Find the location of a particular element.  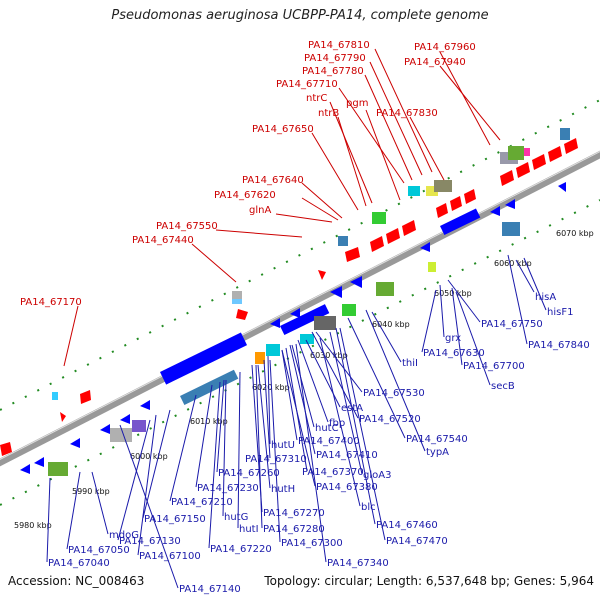

gene-label: hutU is located at coordinates (283, 445).